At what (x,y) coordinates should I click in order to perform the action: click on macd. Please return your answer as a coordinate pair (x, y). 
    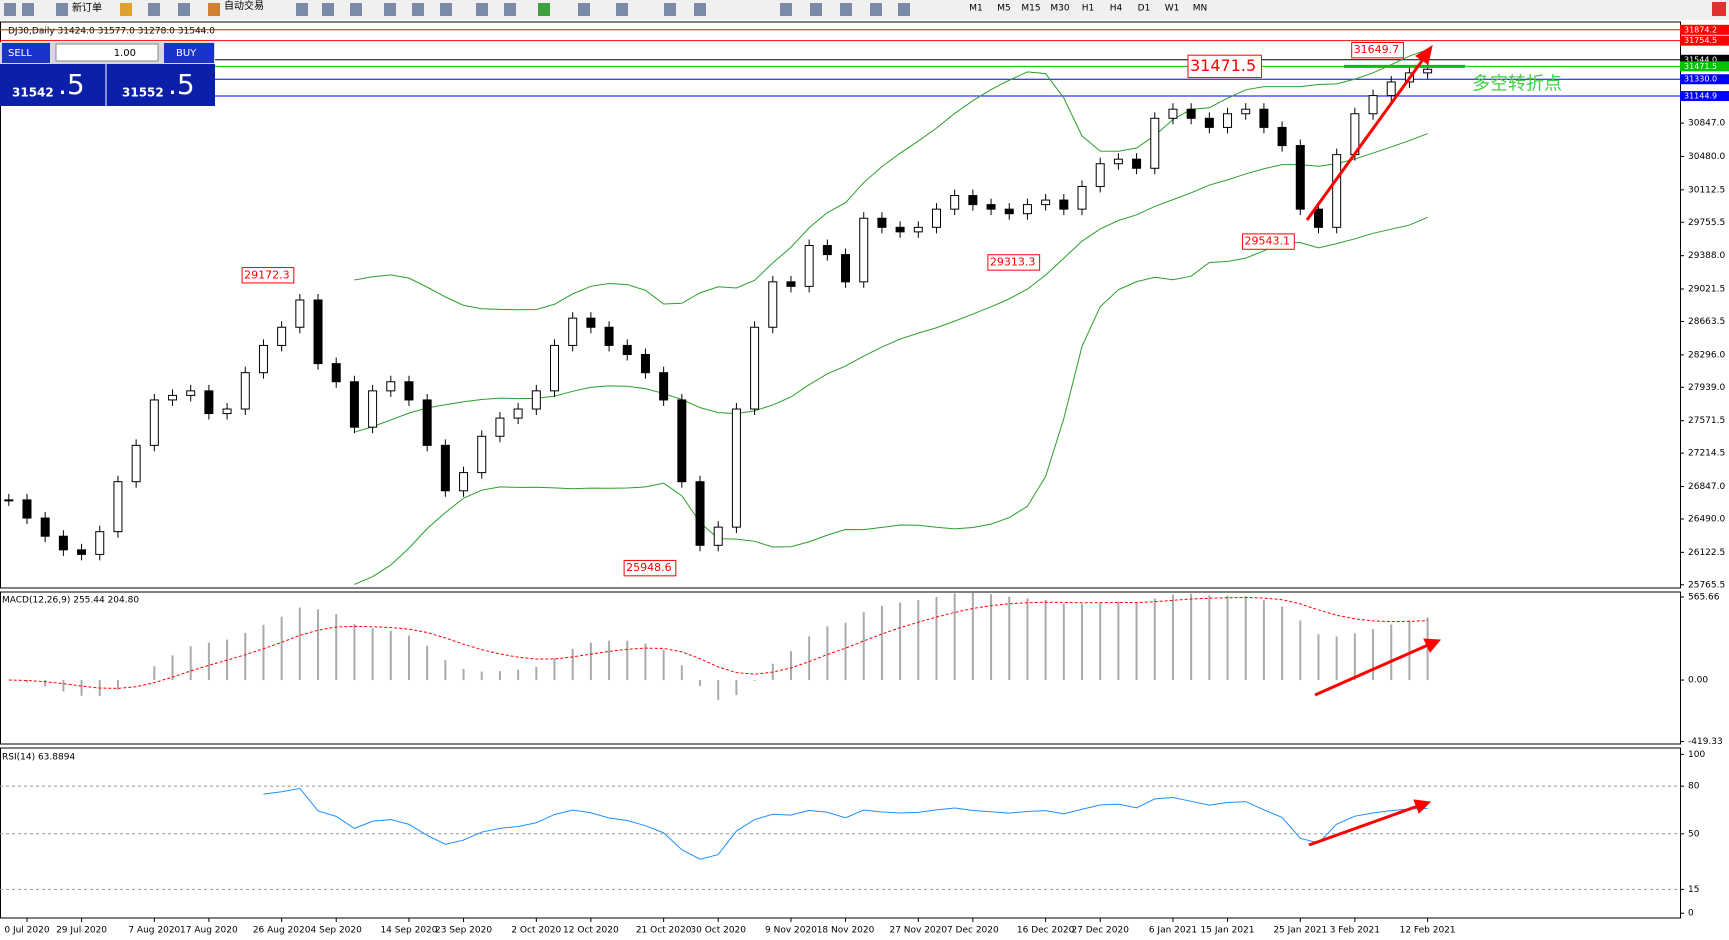
    Looking at the image, I should click on (718, 646).